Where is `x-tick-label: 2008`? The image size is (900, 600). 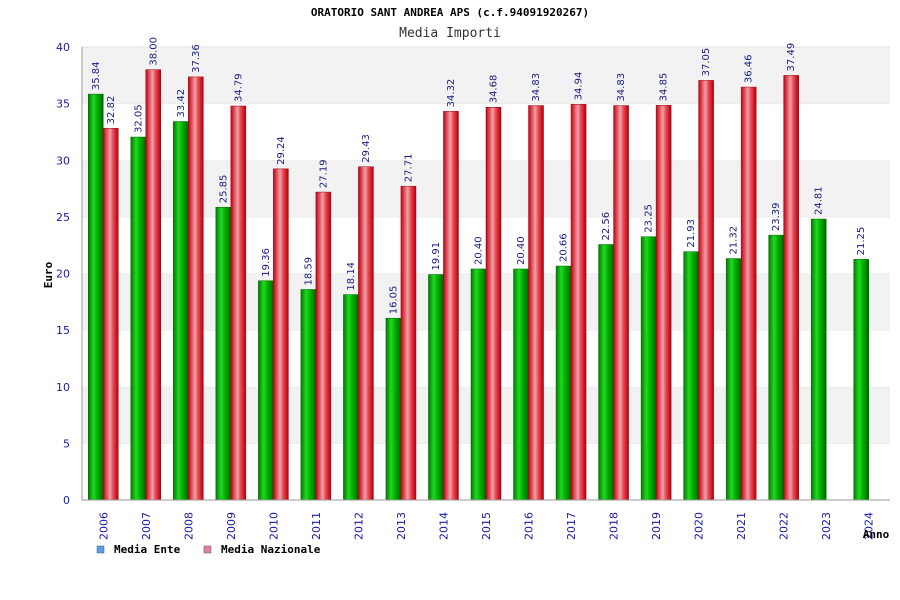 x-tick-label: 2008 is located at coordinates (188, 526).